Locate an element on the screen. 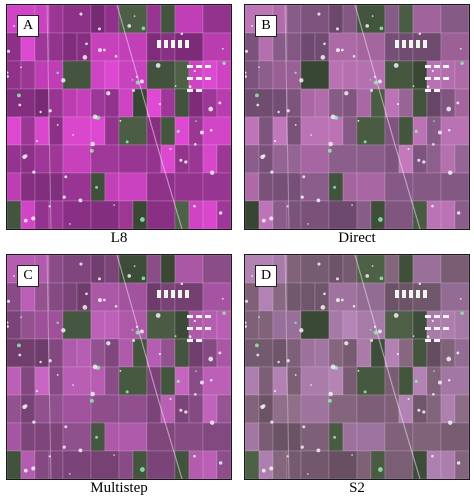  caption-b: Direct is located at coordinates (357, 238).